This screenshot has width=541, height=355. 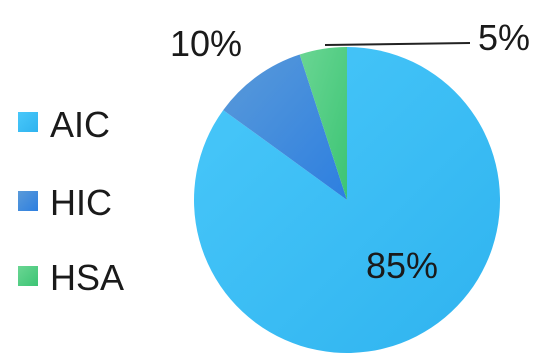 What do you see at coordinates (402, 265) in the screenshot?
I see `data-label-aic: 85%` at bounding box center [402, 265].